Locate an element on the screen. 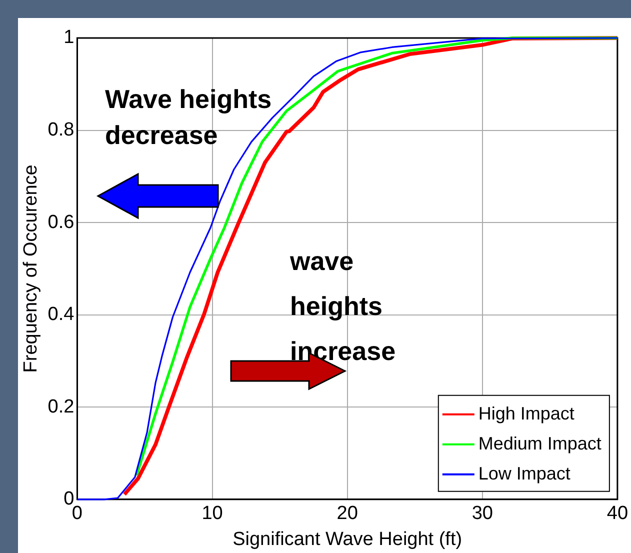 The width and height of the screenshot is (631, 553). legend-label: Medium Impact is located at coordinates (540, 443).